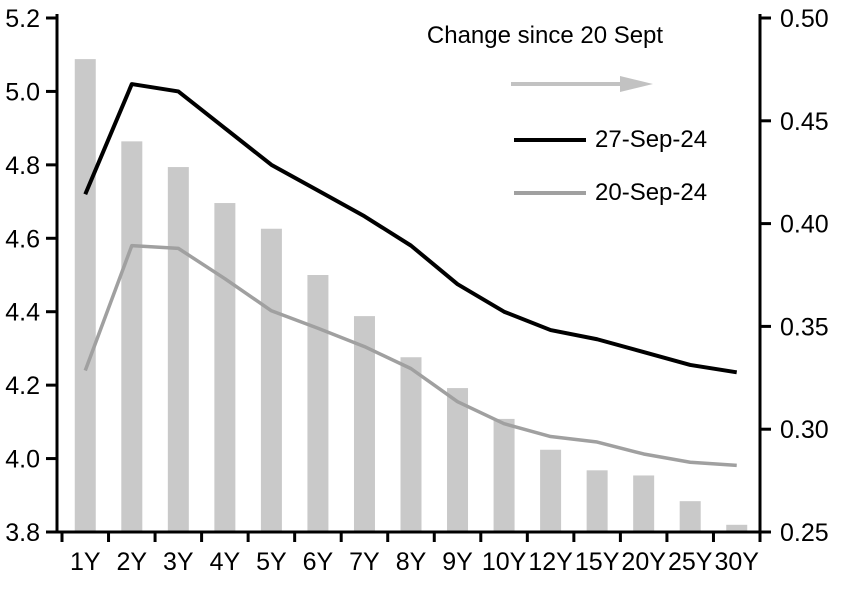 This screenshot has height=589, width=852. What do you see at coordinates (804, 225) in the screenshot?
I see `right-axis-label-0.40: 0.40` at bounding box center [804, 225].